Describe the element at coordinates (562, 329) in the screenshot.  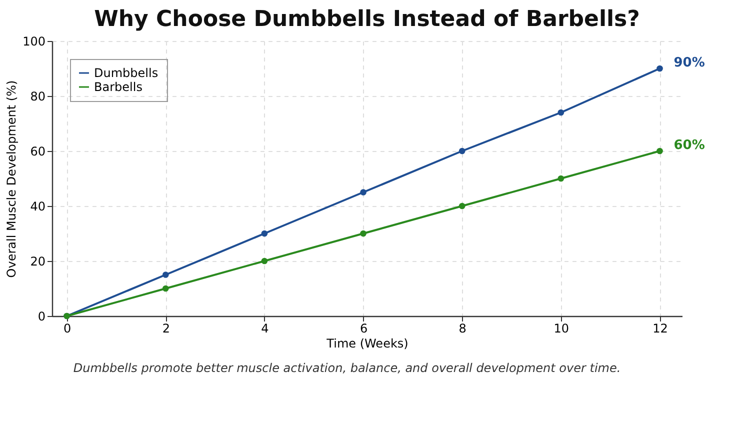
I see `x-tick-label: 10` at that location.